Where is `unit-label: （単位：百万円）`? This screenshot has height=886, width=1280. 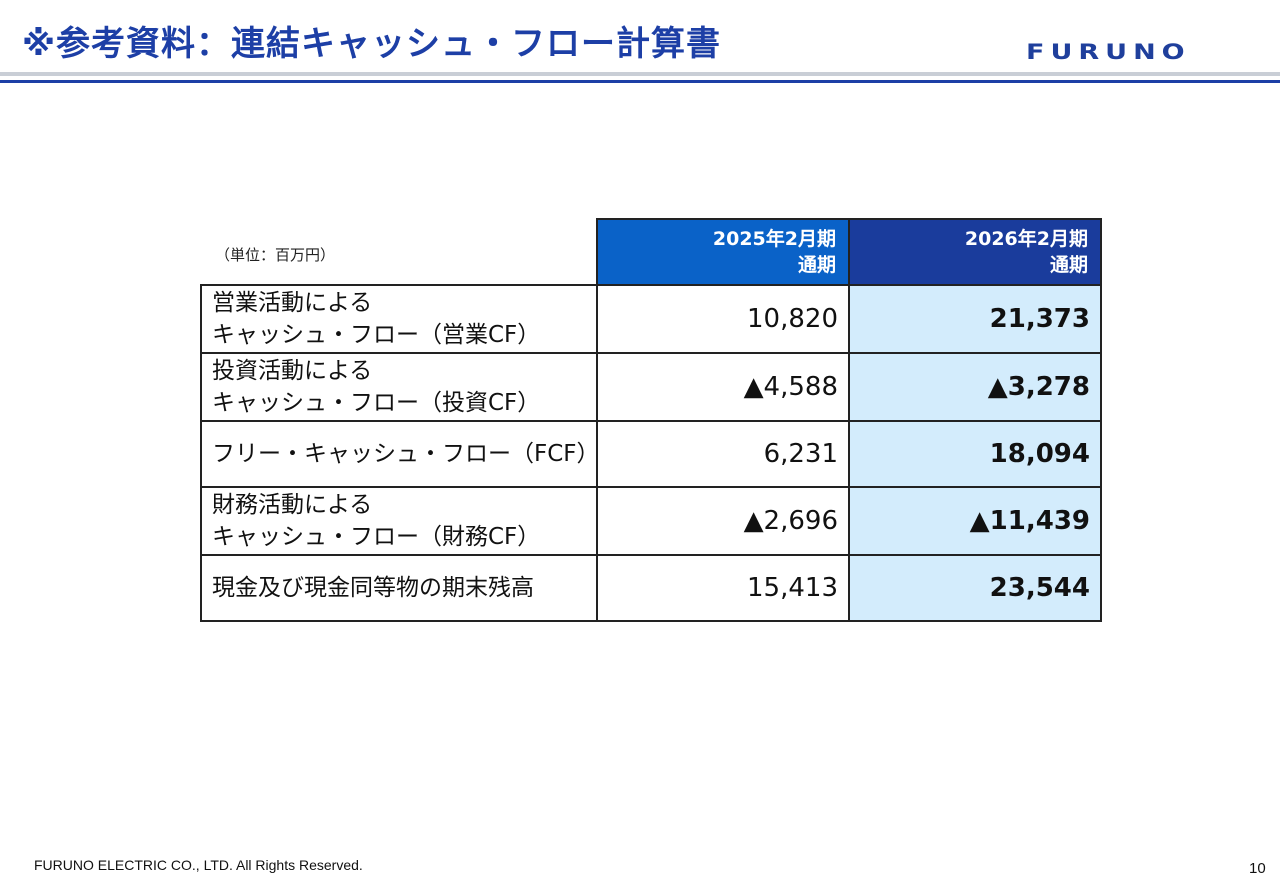
unit-label: （単位：百万円） is located at coordinates (275, 255).